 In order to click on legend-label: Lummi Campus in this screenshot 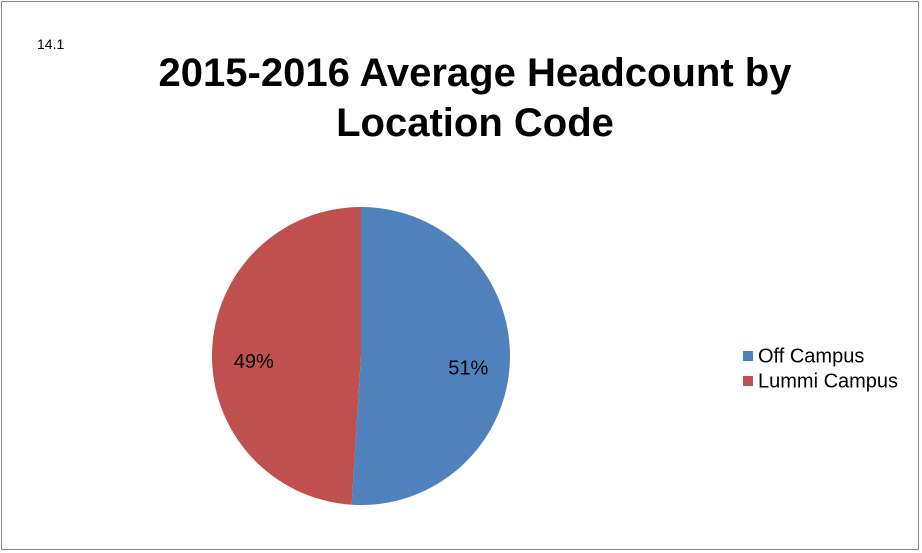, I will do `click(828, 381)`.